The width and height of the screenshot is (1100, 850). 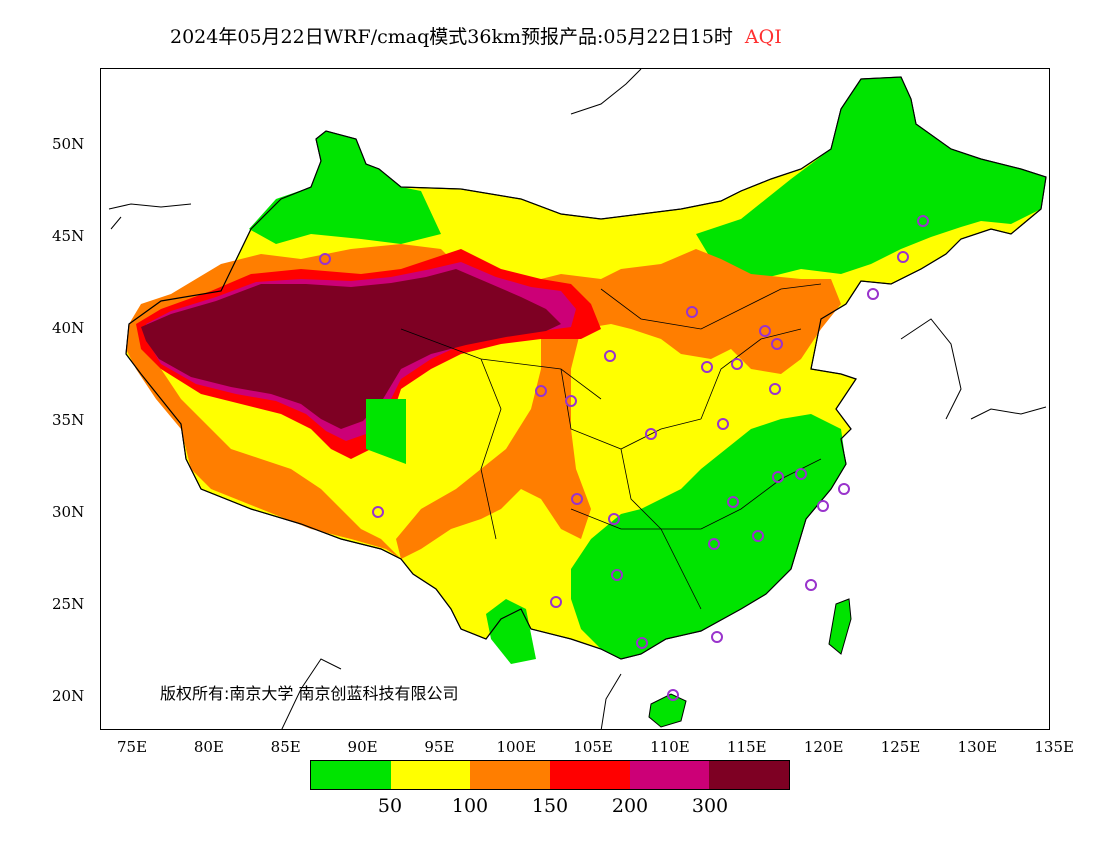 What do you see at coordinates (667, 710) in the screenshot?
I see `hainan-island` at bounding box center [667, 710].